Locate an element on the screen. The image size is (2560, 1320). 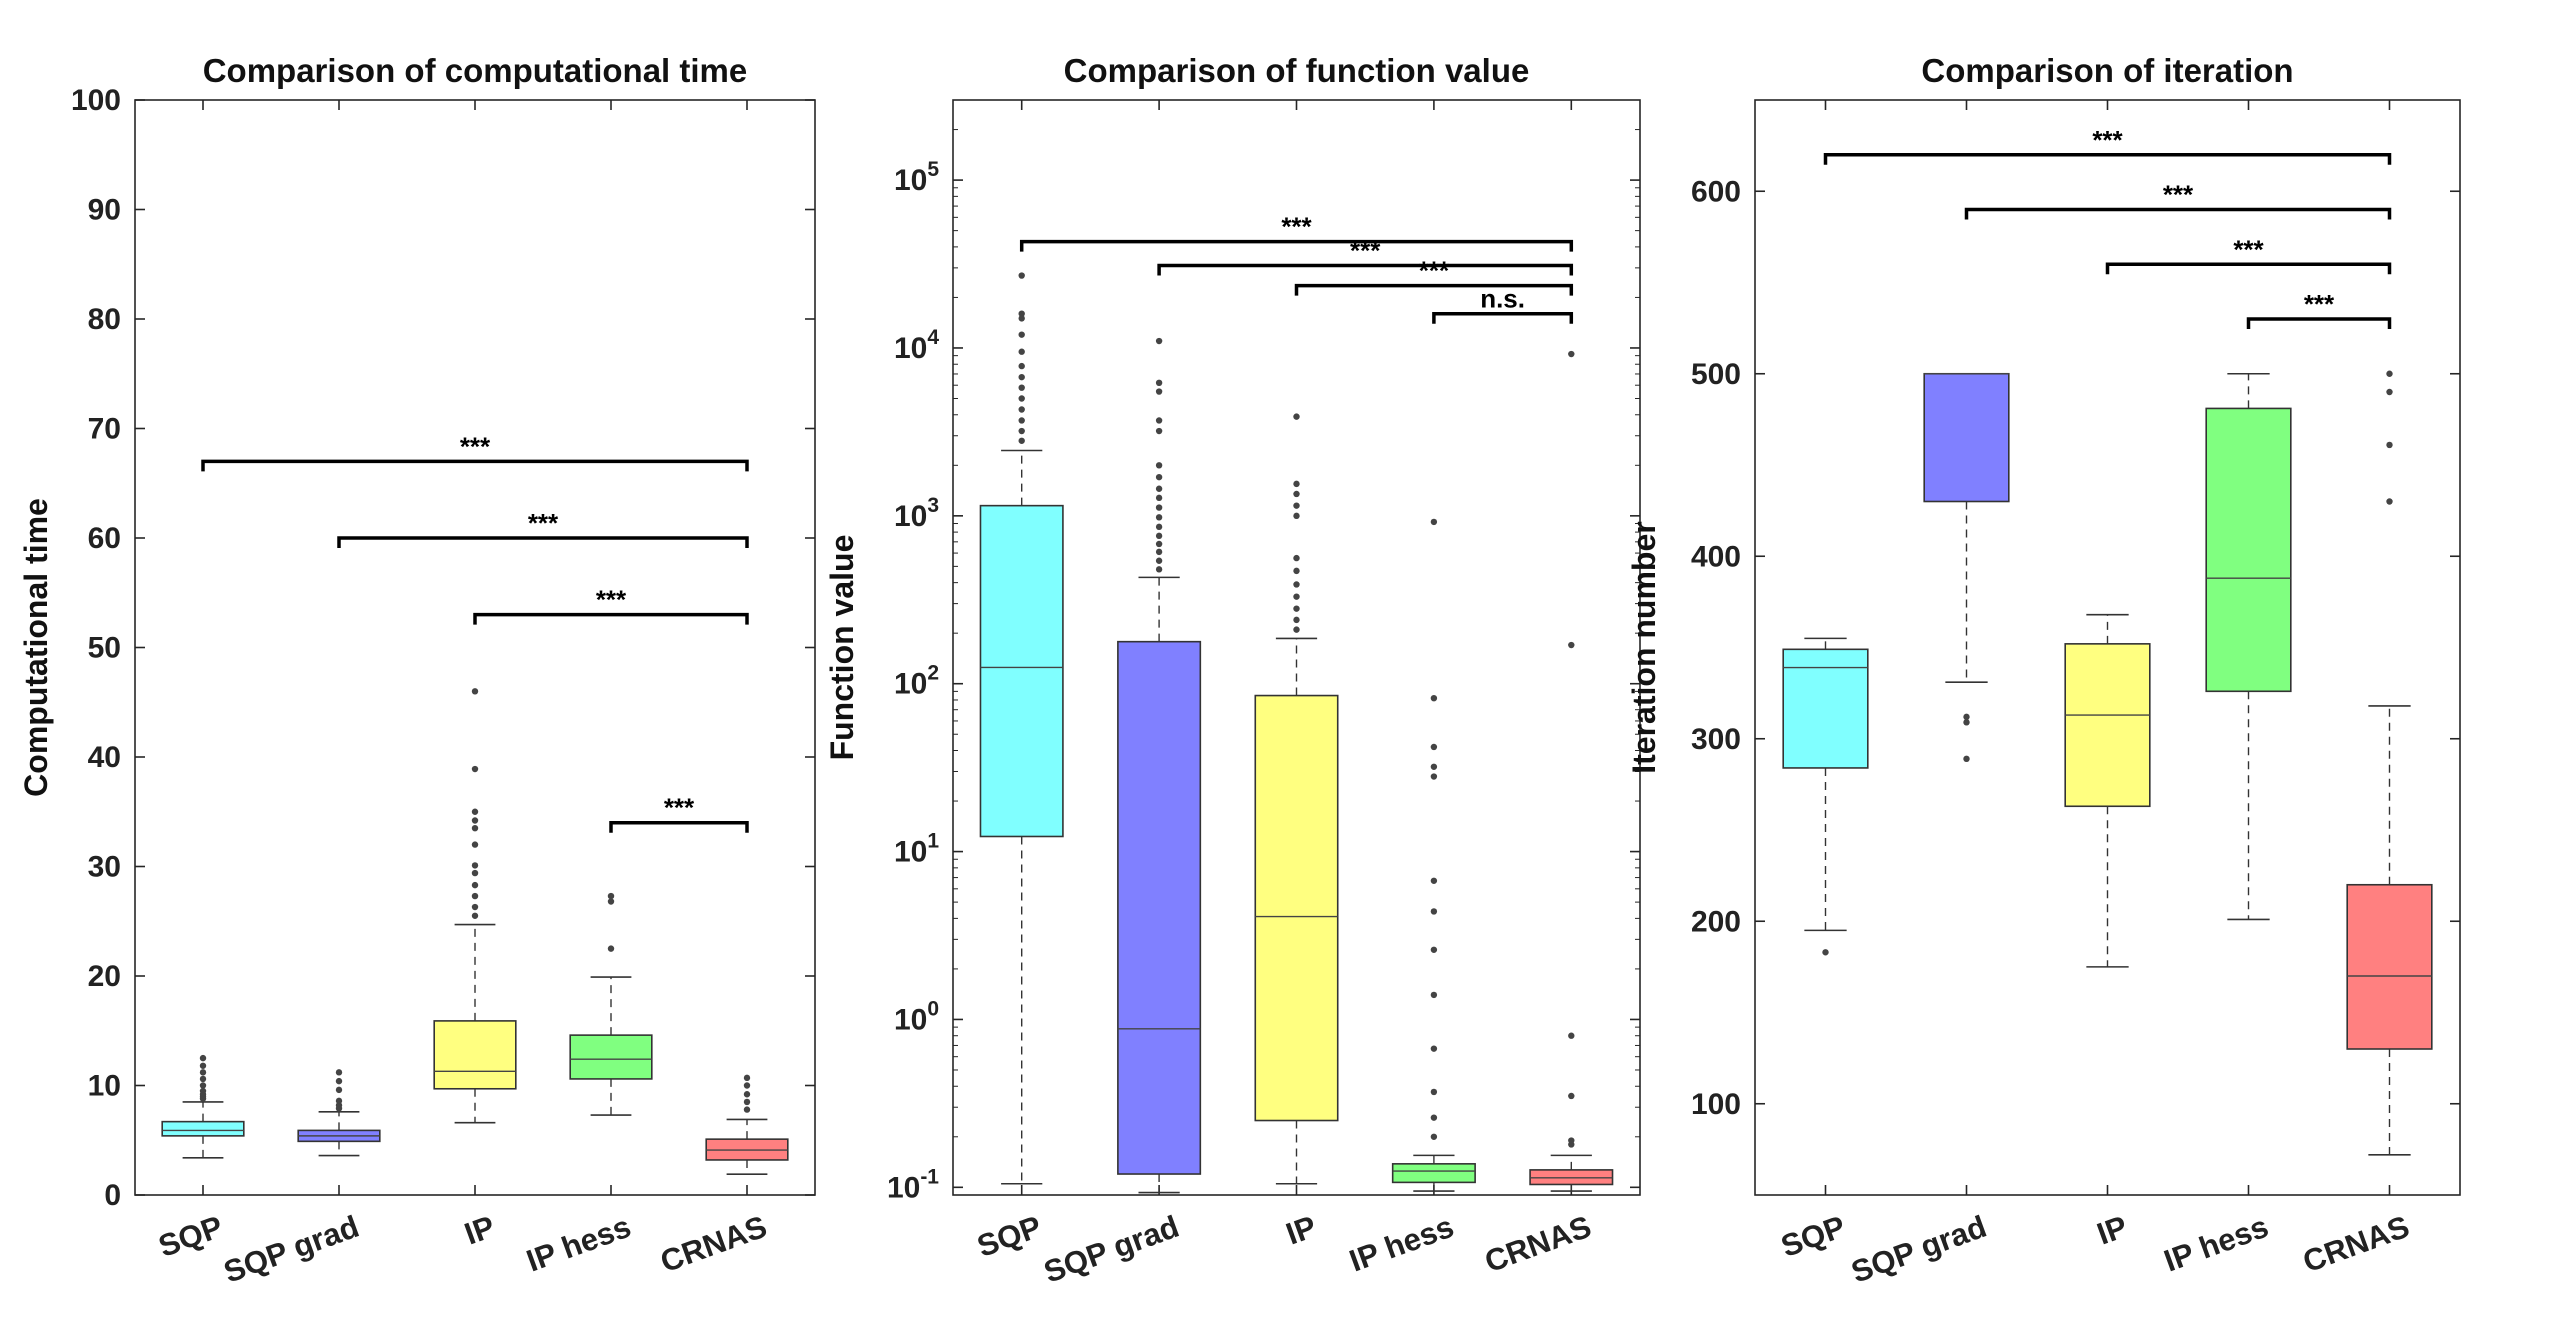
y-tick-label: 60 is located at coordinates (104, 538).